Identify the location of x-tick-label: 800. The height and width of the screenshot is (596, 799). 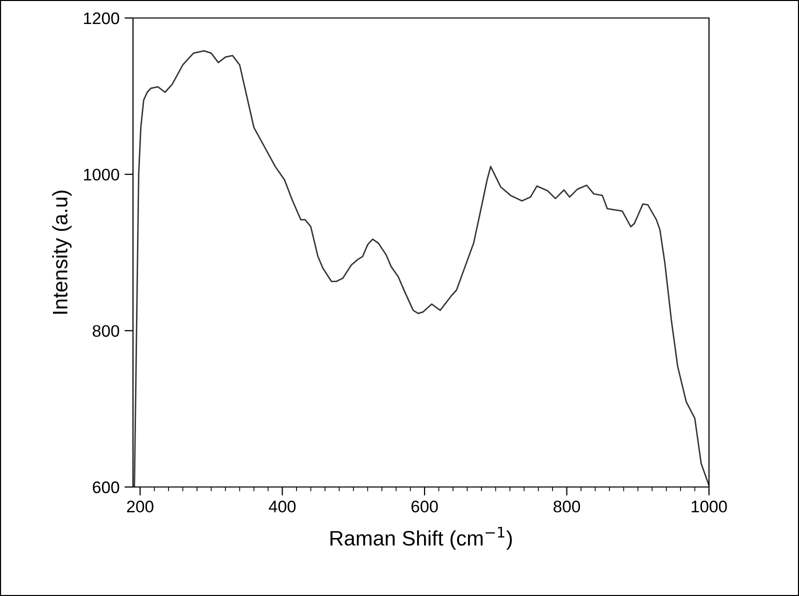
(567, 506).